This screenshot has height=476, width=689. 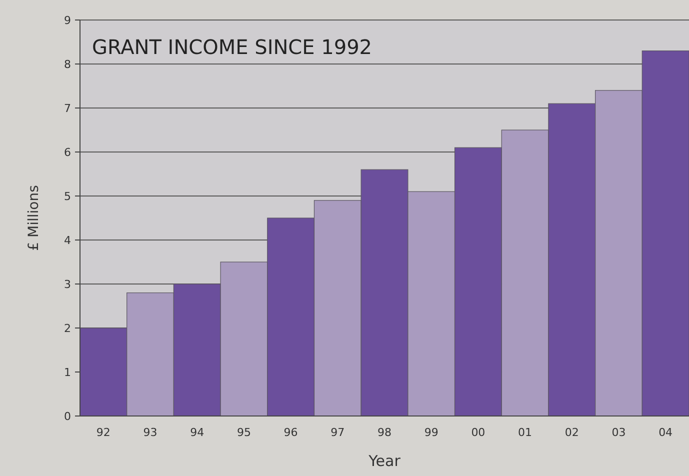 What do you see at coordinates (197, 432) in the screenshot?
I see `x-tick-label: 94` at bounding box center [197, 432].